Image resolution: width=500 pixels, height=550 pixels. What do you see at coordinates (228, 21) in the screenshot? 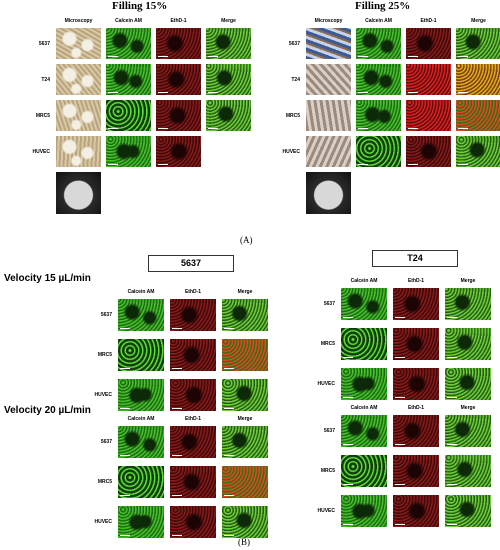
I see `col-header-merge: Merge` at bounding box center [228, 21].